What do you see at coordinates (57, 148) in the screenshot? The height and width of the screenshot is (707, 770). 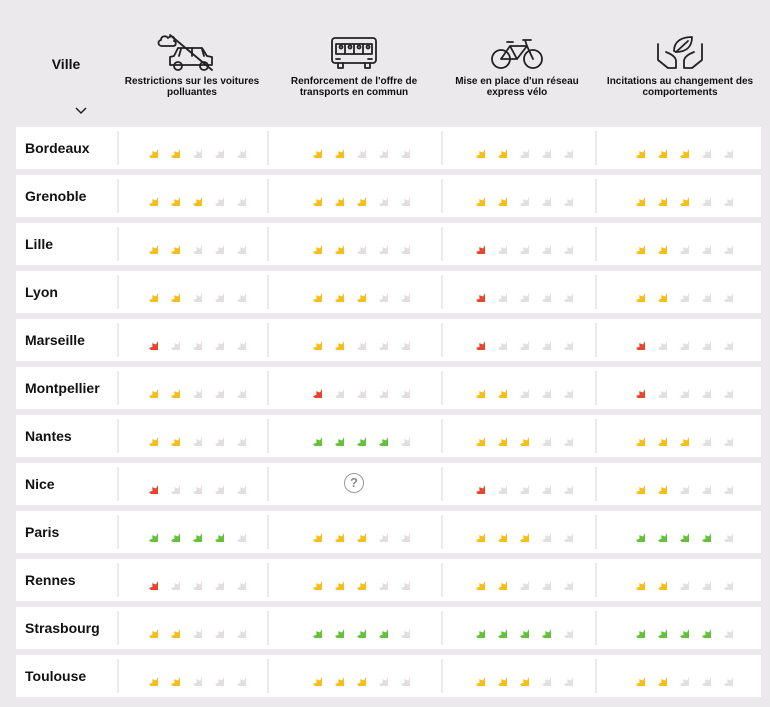 I see `city-name: Bordeaux` at bounding box center [57, 148].